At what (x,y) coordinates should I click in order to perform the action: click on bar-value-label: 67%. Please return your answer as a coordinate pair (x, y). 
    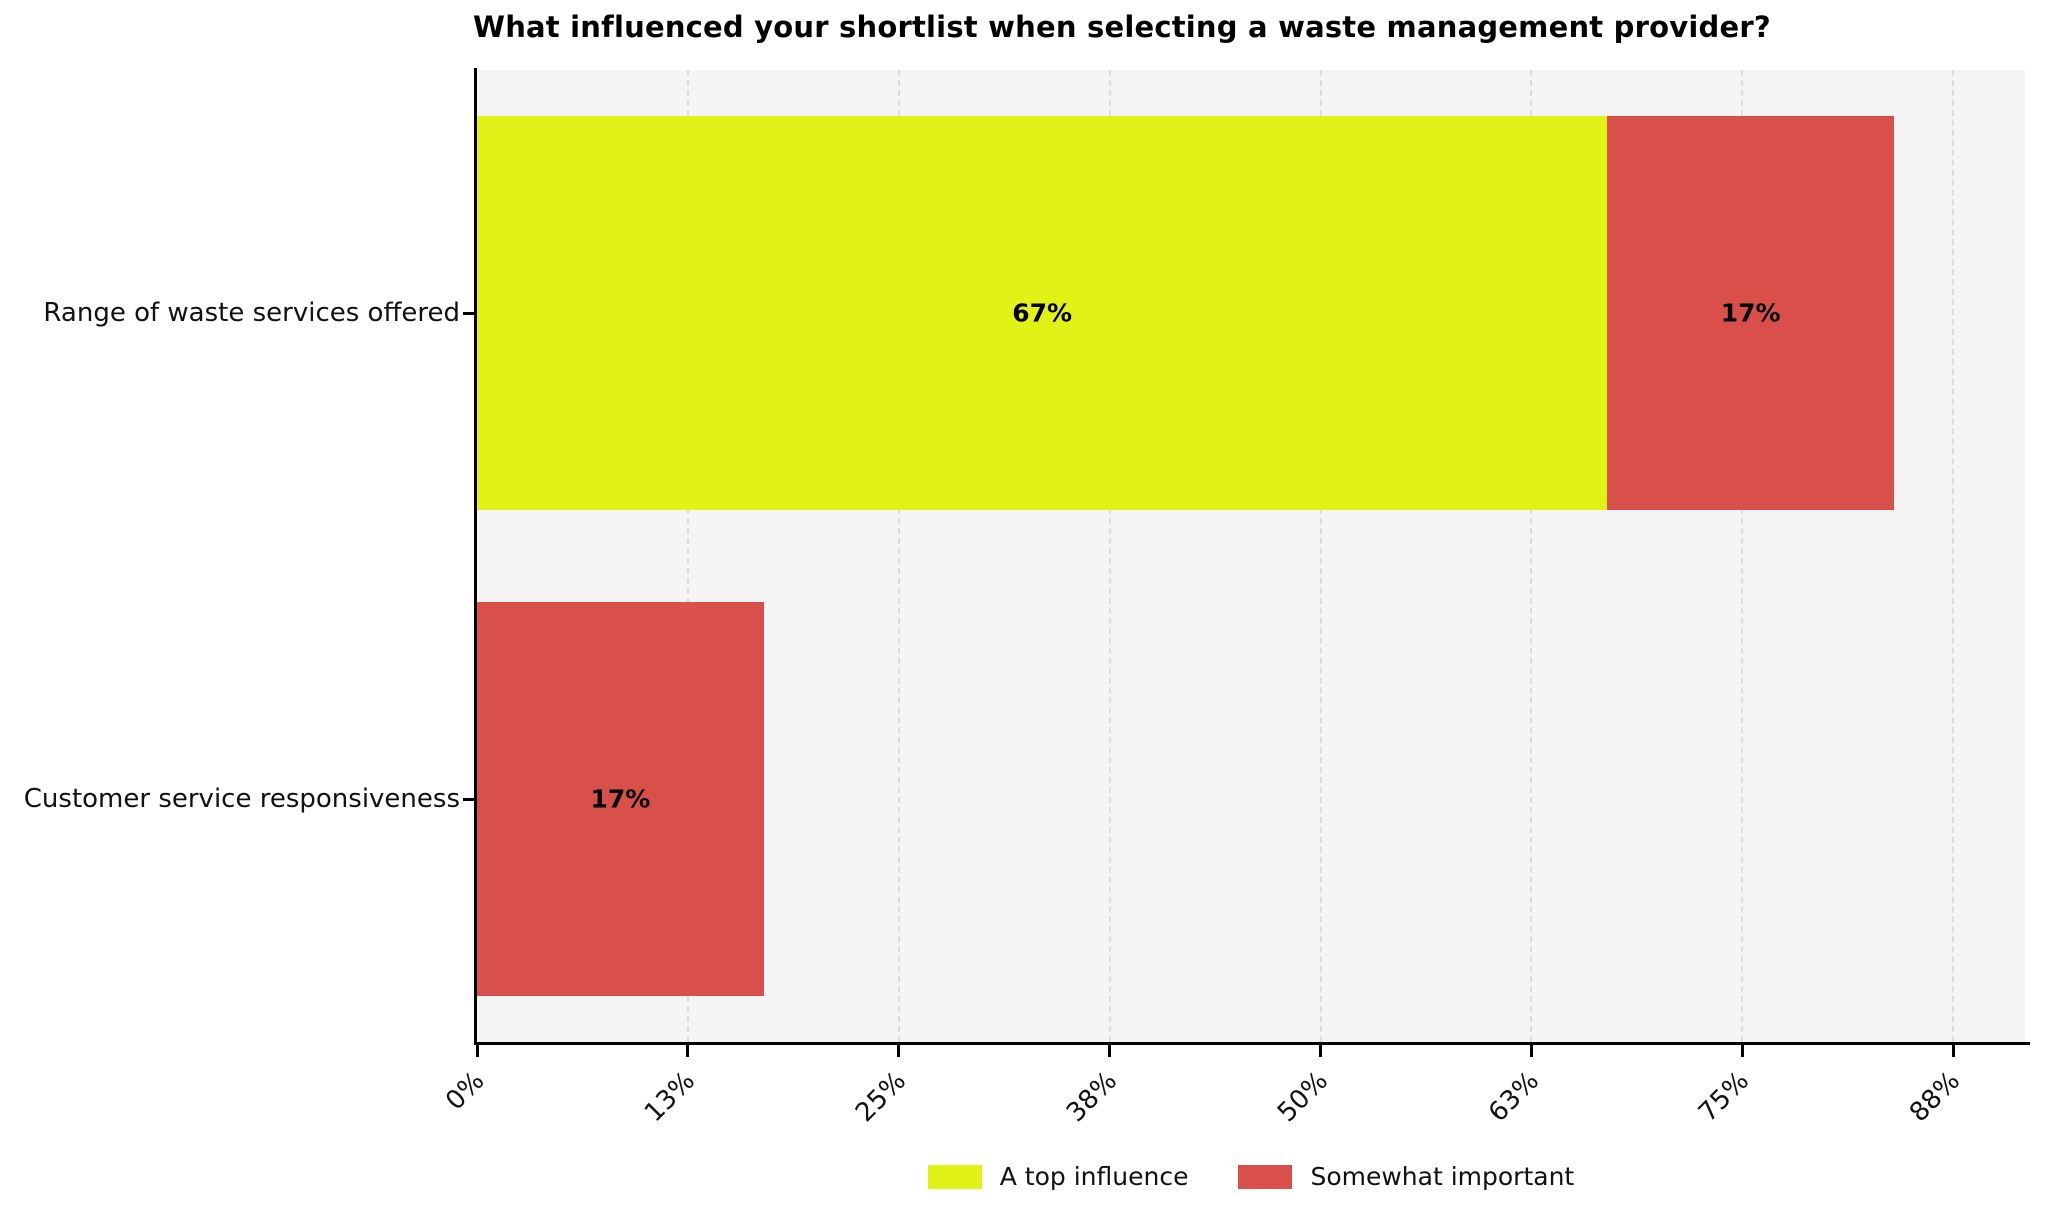
    Looking at the image, I should click on (1042, 313).